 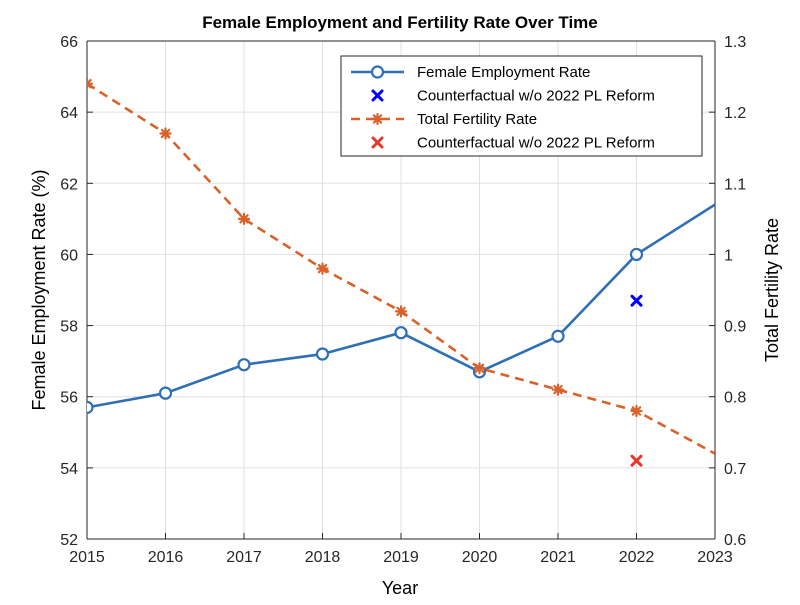 I want to click on y-left-axis-label: Female Employment Rate (%), so click(x=39, y=289).